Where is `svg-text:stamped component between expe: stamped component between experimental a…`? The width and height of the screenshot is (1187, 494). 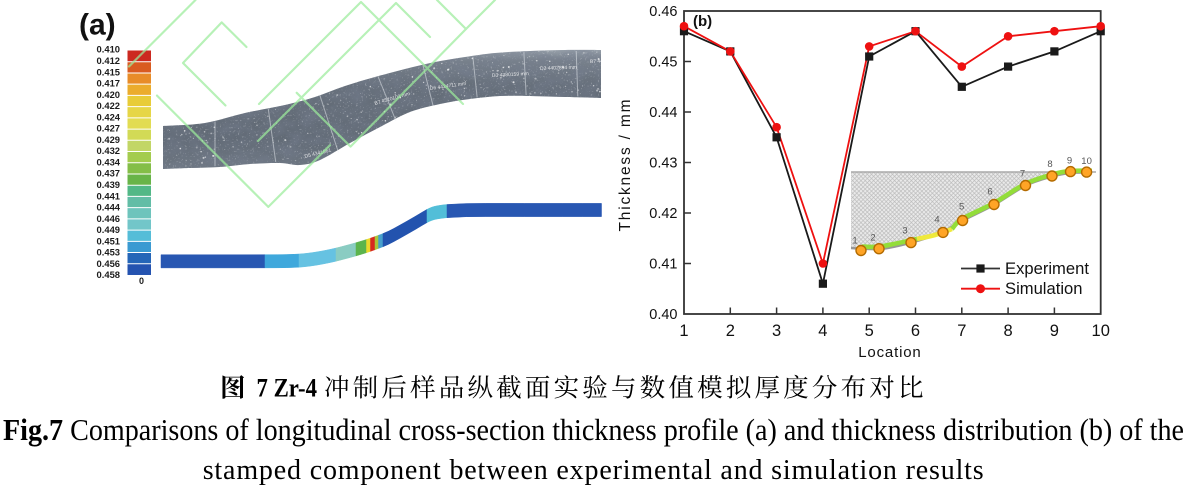 svg-text:stamped component between expe: stamped component between experimental a… is located at coordinates (593, 470).